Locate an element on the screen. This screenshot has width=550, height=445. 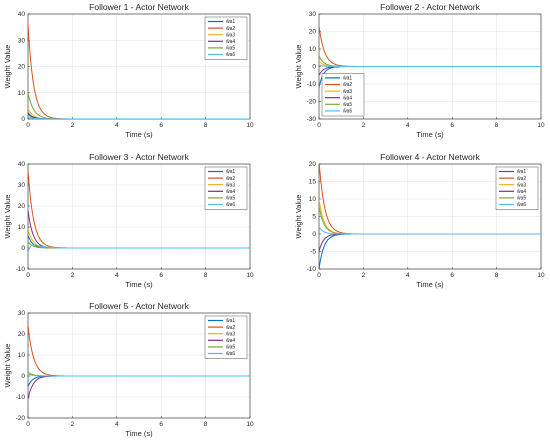
y-tick-label: 5 is located at coordinates (314, 217).